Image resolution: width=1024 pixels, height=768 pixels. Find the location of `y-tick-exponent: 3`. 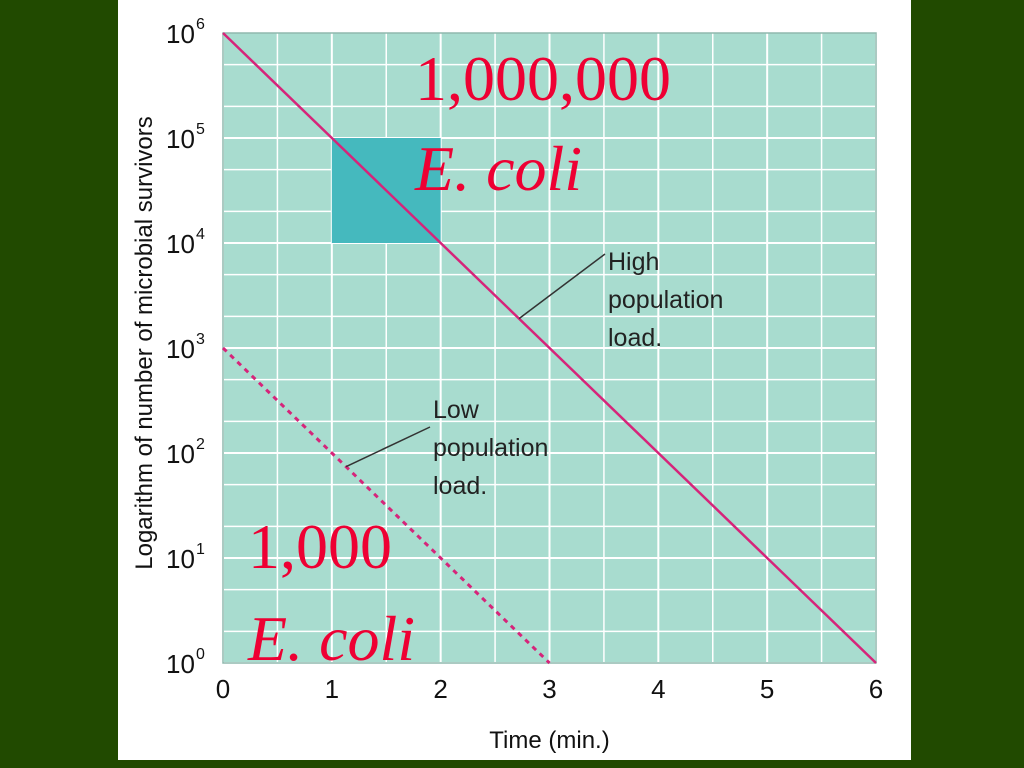

y-tick-exponent: 3 is located at coordinates (200, 339).